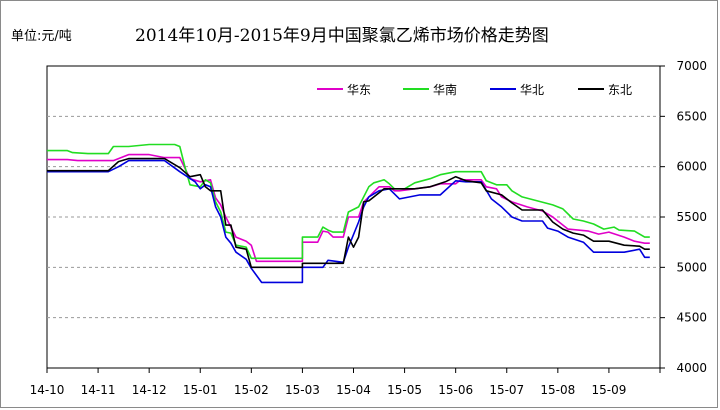  I want to click on unit-label: 单位:元/吨, so click(41, 36).